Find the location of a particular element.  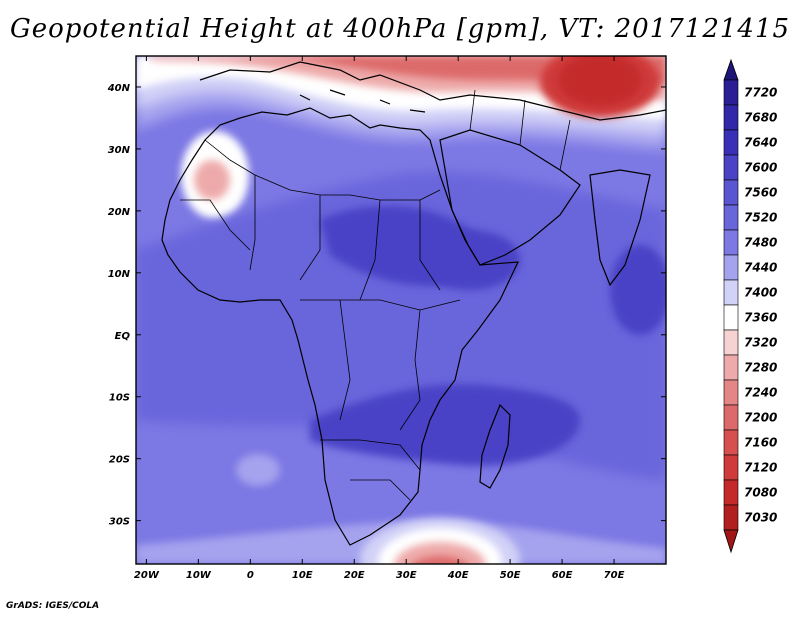

lat-label-20n: 20N is located at coordinates (119, 212).